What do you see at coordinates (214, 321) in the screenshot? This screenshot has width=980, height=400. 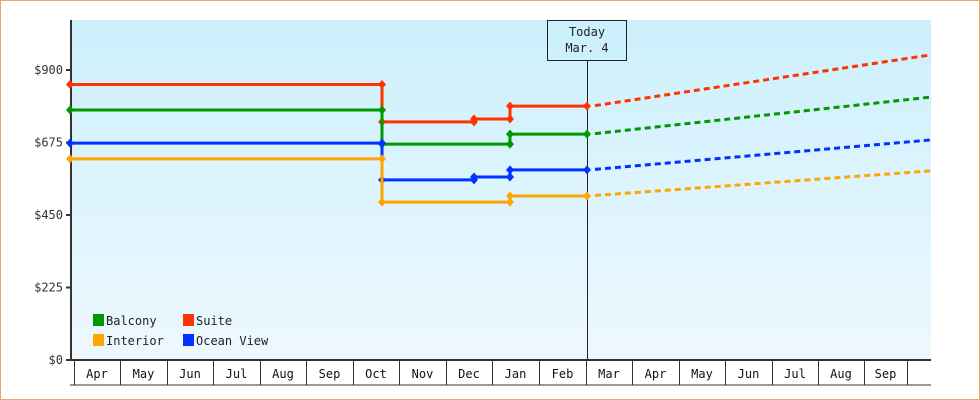 I see `legend-label: Suite` at bounding box center [214, 321].